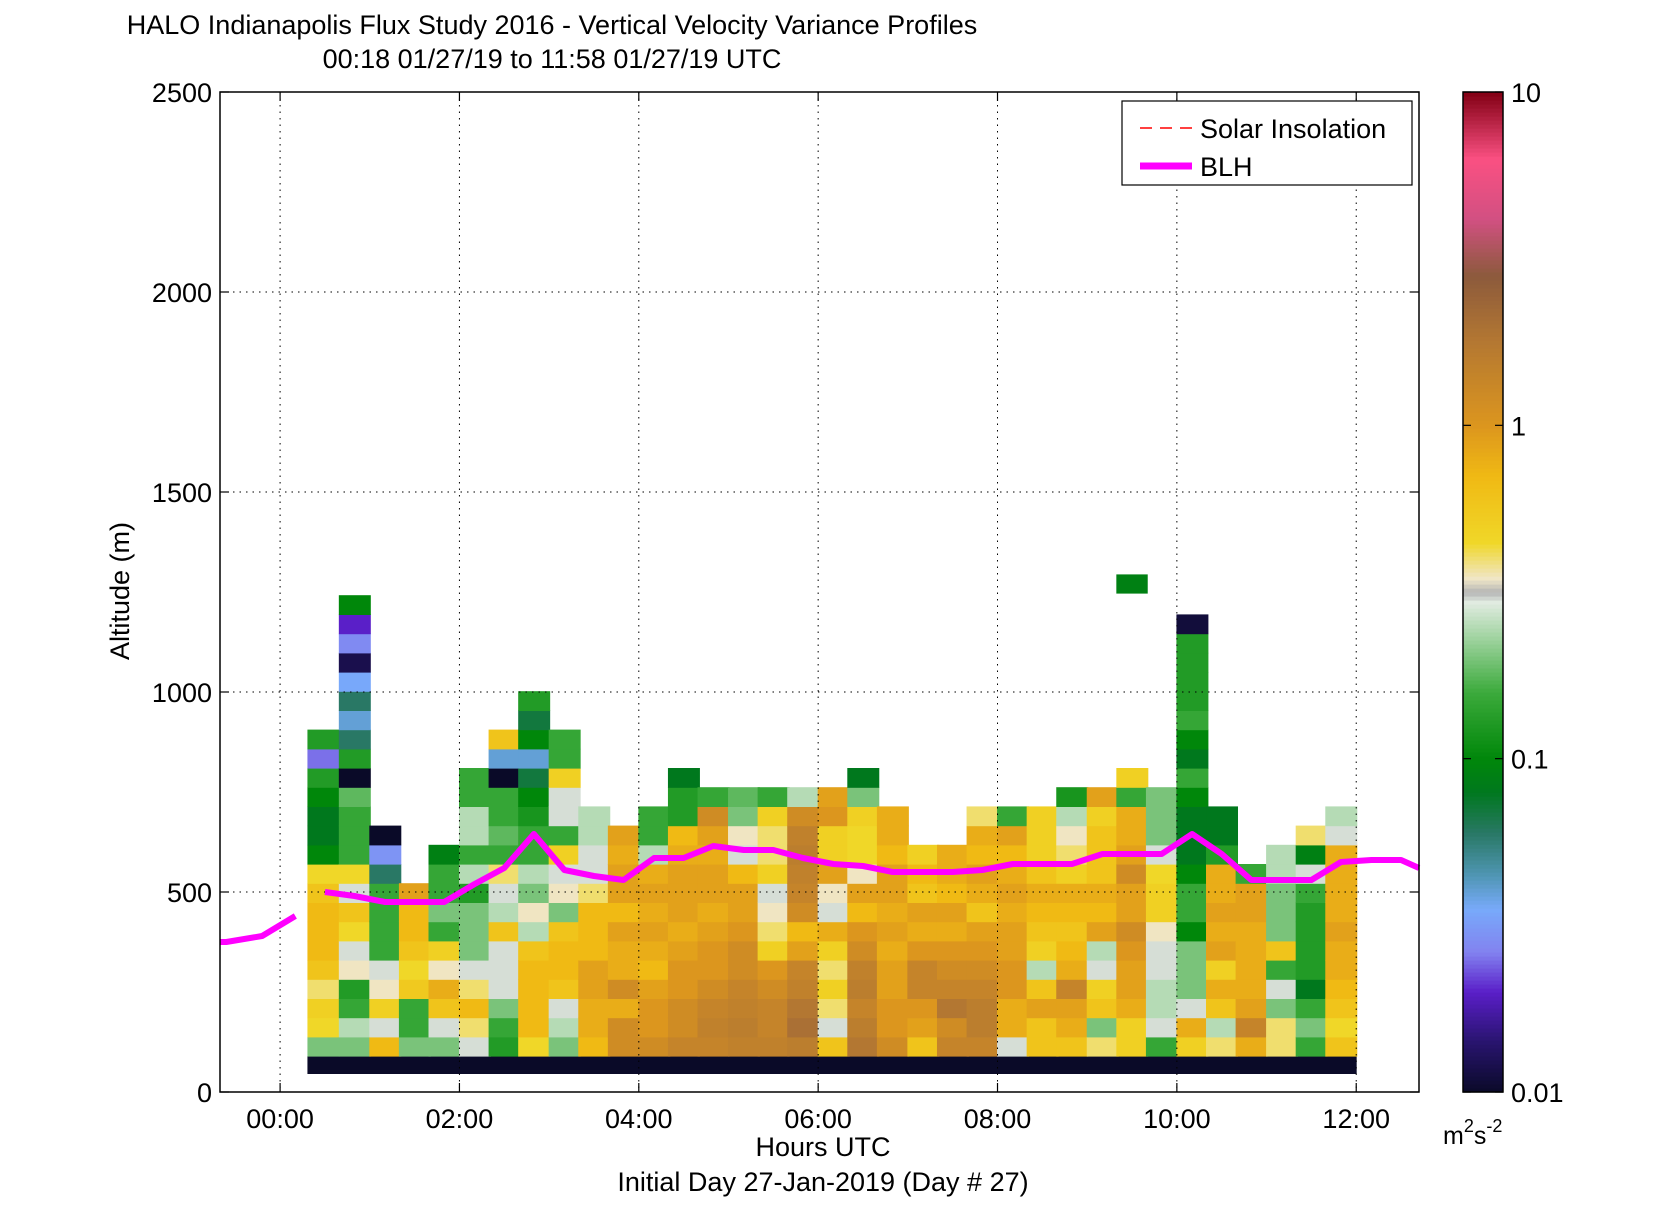 This screenshot has height=1216, width=1679. What do you see at coordinates (552, 59) in the screenshot?
I see `chart-subtitle: 00:18 01/27/19 to 11:58 01/27/19 UTC` at bounding box center [552, 59].